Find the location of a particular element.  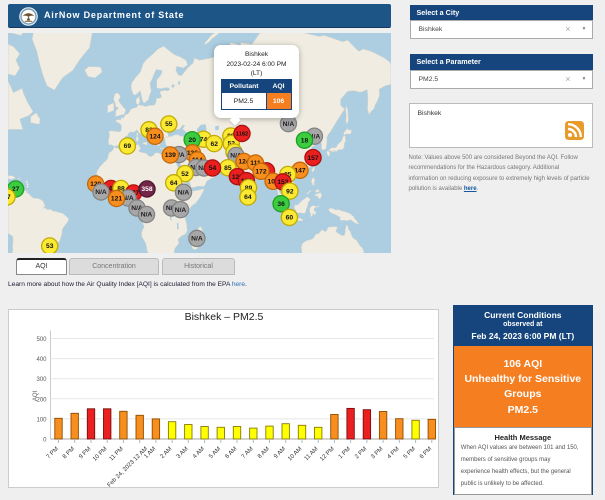

svg-text: 52 is located at coordinates (185, 174).